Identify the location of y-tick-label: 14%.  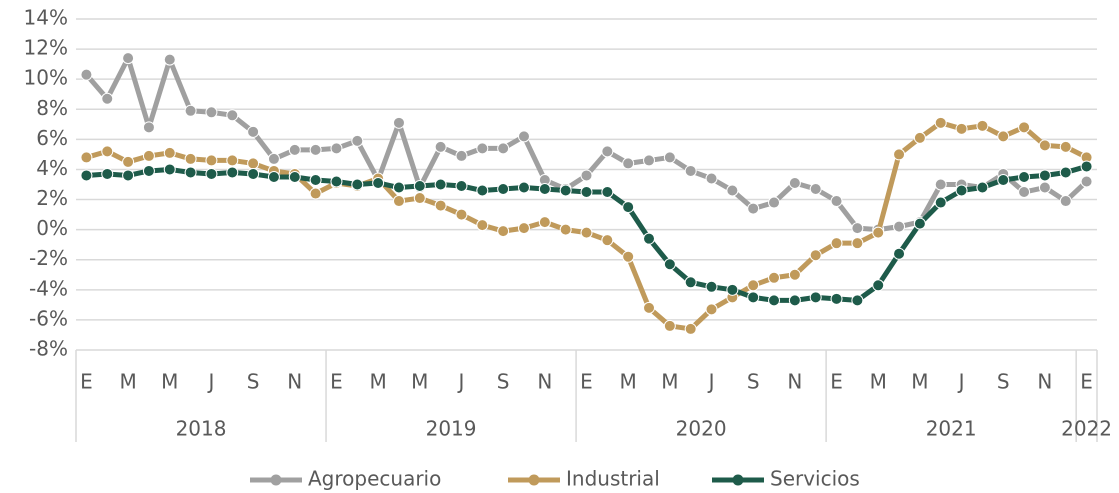
(46, 18).